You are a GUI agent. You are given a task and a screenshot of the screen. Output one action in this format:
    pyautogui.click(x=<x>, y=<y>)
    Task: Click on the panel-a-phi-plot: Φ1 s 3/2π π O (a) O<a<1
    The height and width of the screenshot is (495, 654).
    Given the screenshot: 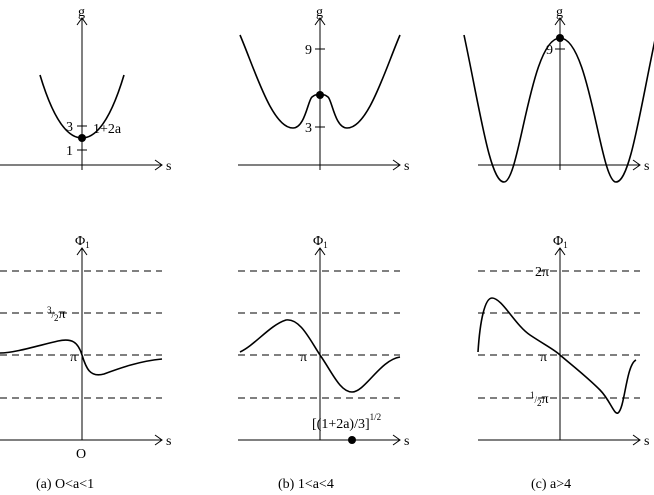 What is the action you would take?
    pyautogui.click(x=85, y=363)
    